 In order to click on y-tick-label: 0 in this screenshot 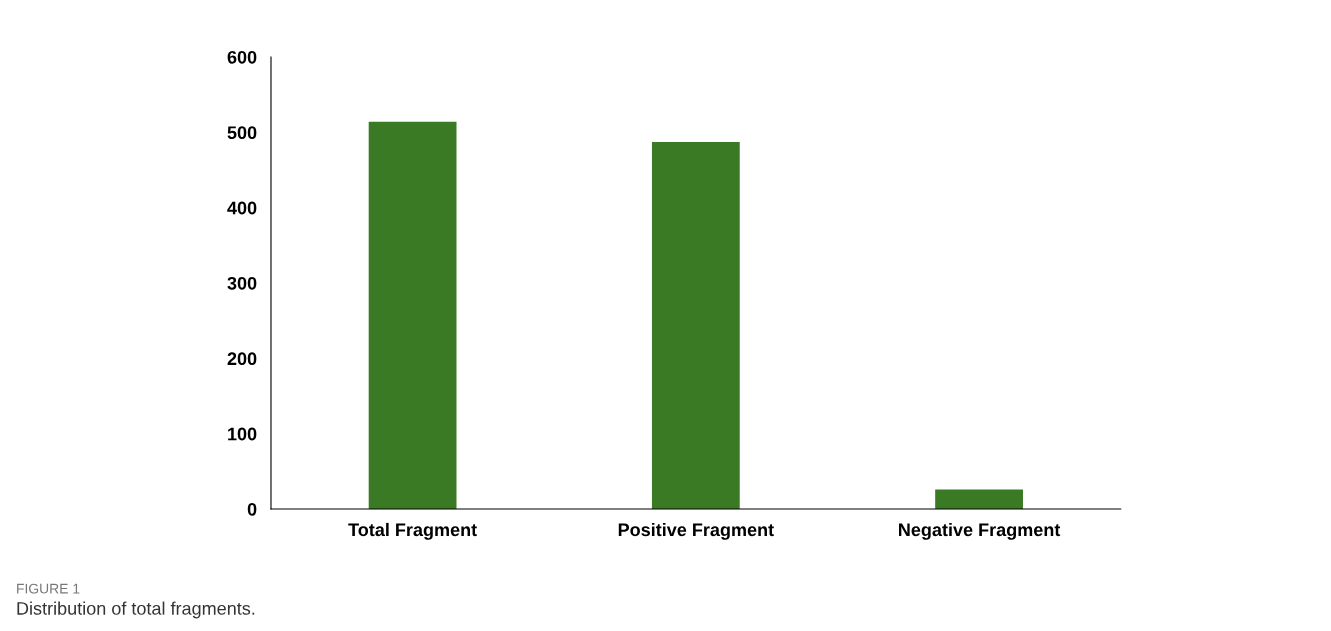, I will do `click(252, 509)`.